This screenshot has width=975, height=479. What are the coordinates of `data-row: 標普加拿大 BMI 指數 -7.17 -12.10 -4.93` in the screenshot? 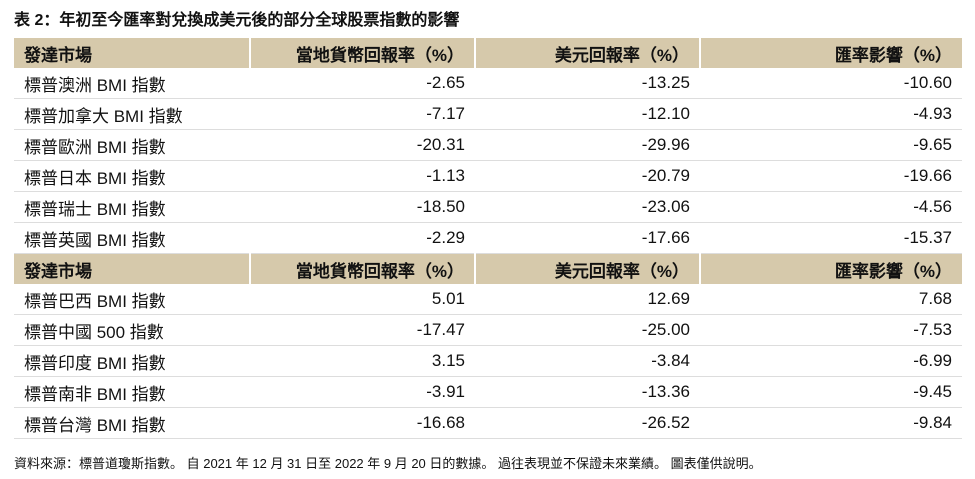 It's located at (488, 114).